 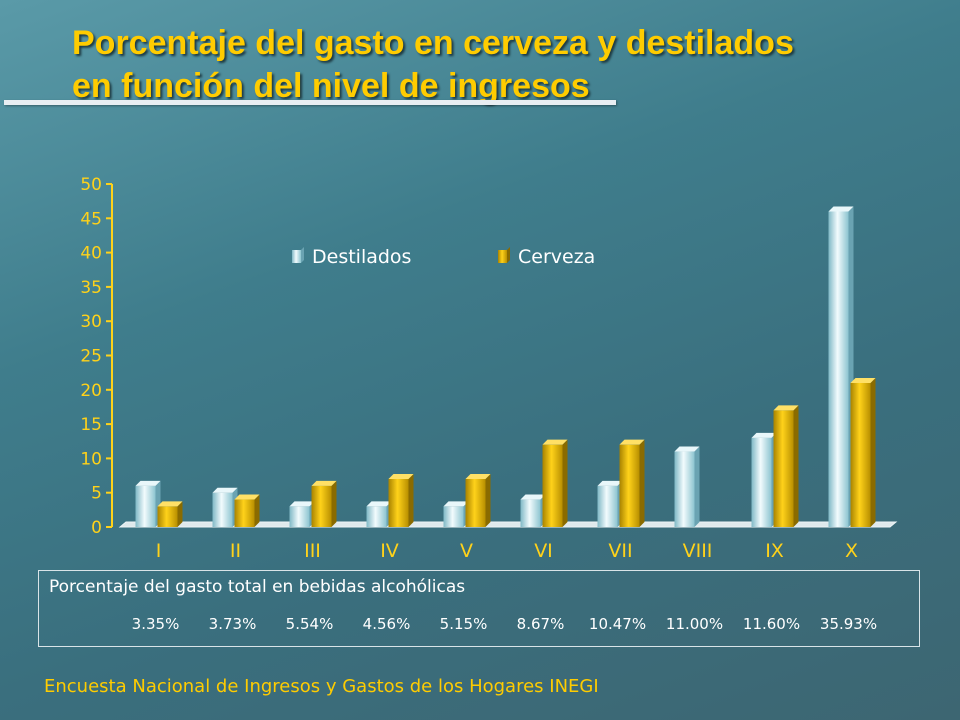 What do you see at coordinates (507, 551) in the screenshot?
I see `x-axis-labels: I II III IV V VI VII VIII IX X` at bounding box center [507, 551].